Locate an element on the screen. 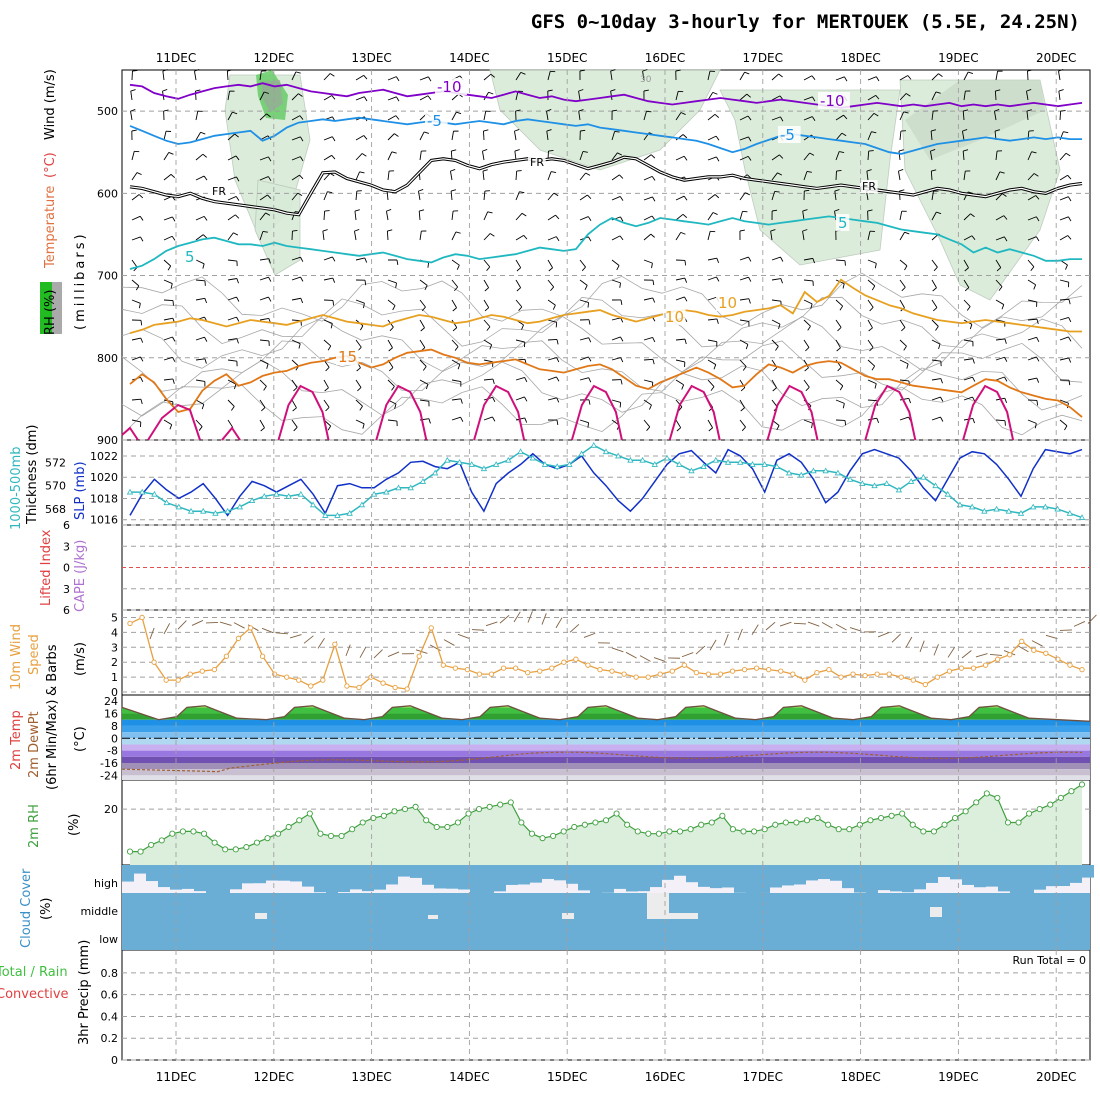  date-label-bottom: 18DEC is located at coordinates (860, 1077).